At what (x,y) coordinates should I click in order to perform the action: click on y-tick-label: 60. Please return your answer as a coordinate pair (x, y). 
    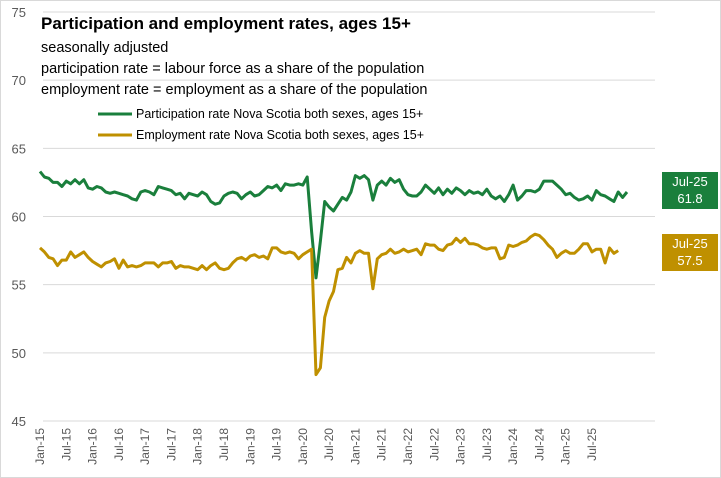
    Looking at the image, I should click on (19, 217).